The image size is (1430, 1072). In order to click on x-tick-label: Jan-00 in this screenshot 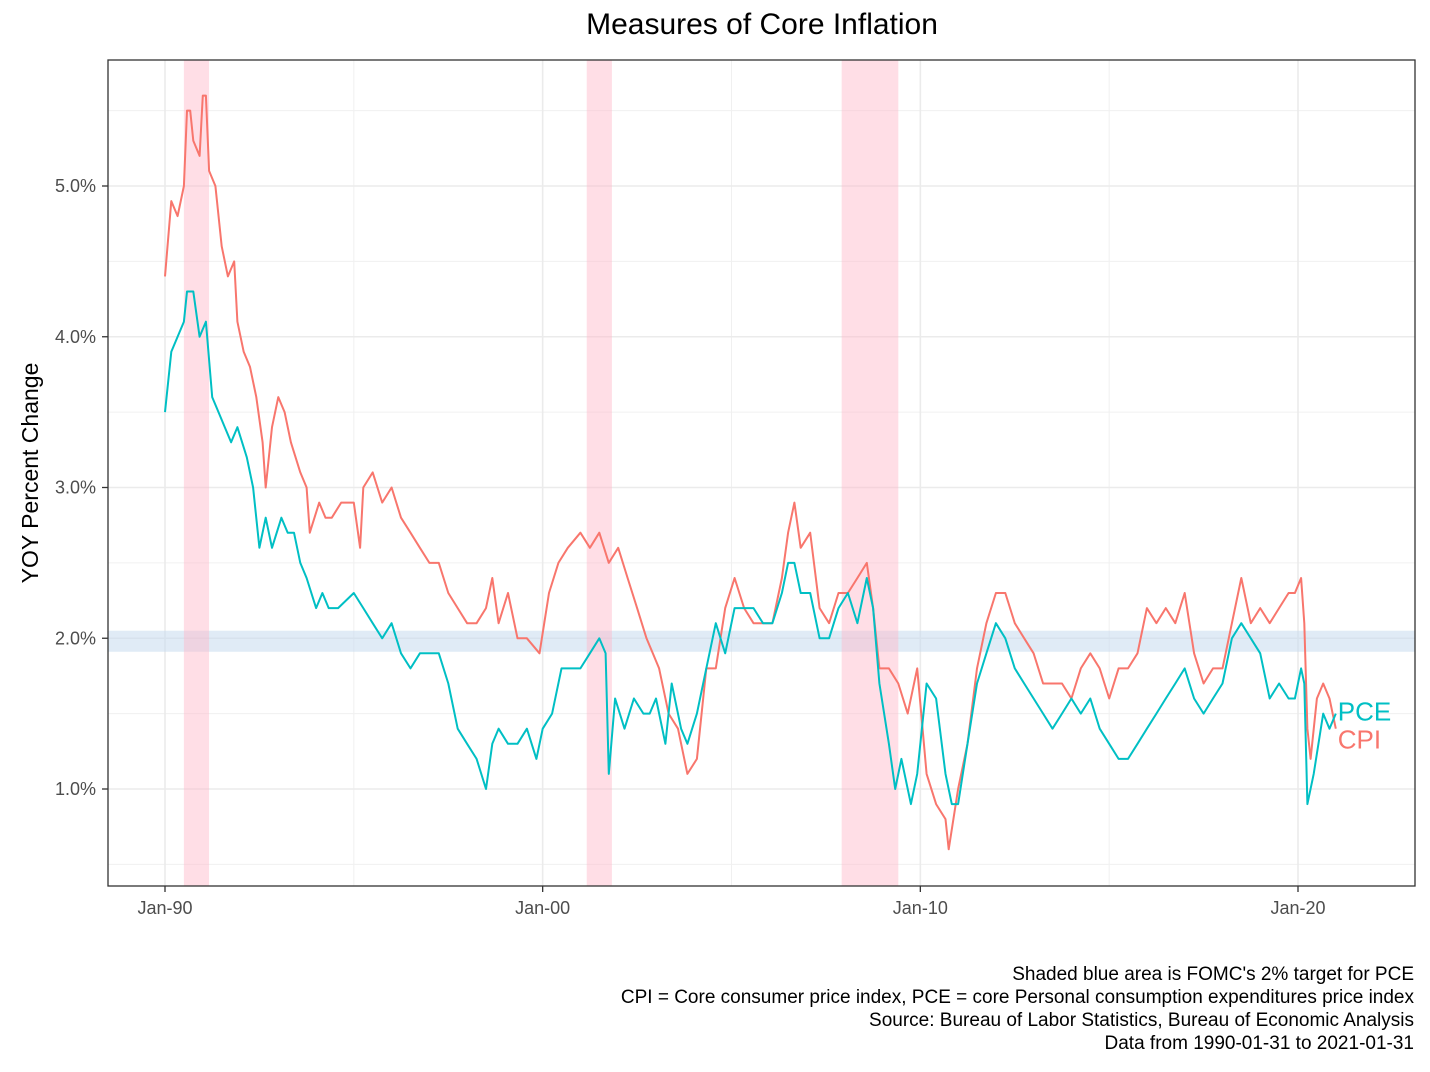, I will do `click(542, 908)`.